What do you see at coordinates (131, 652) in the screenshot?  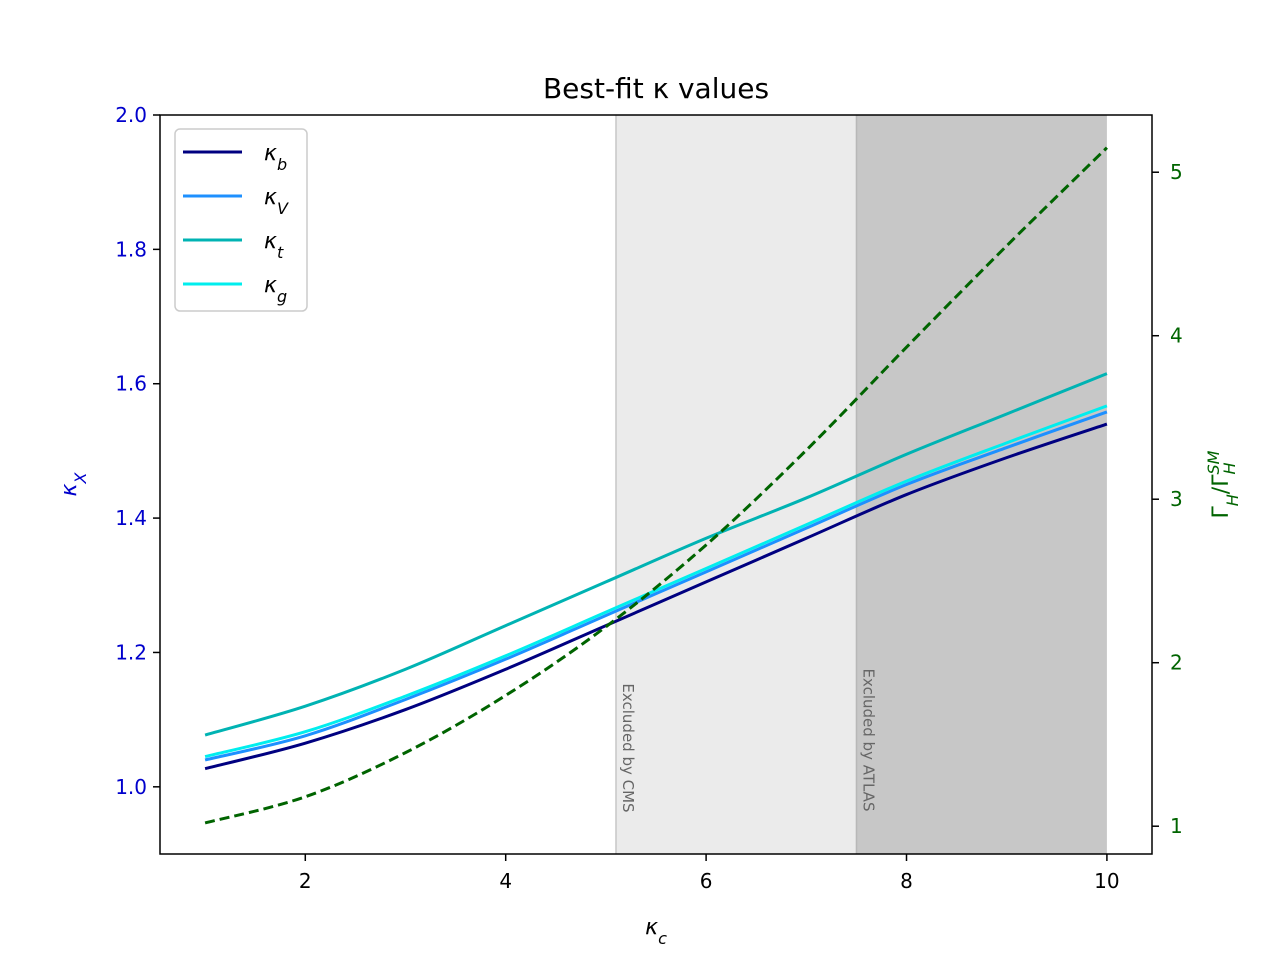 I see `y-tick-label: 1.2` at bounding box center [131, 652].